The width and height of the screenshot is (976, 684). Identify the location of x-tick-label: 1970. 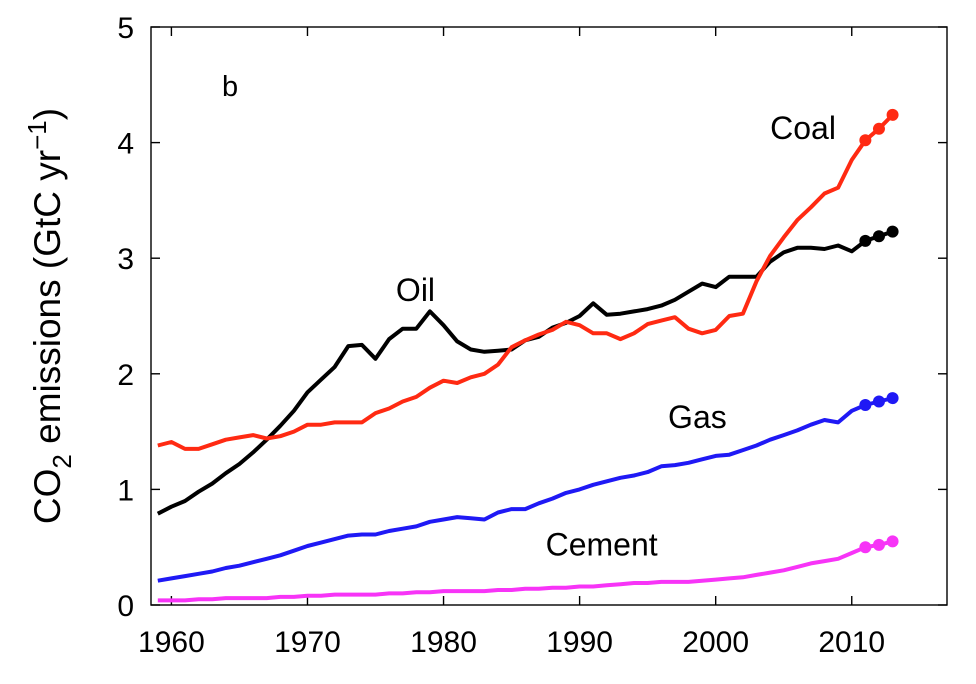
(307, 642).